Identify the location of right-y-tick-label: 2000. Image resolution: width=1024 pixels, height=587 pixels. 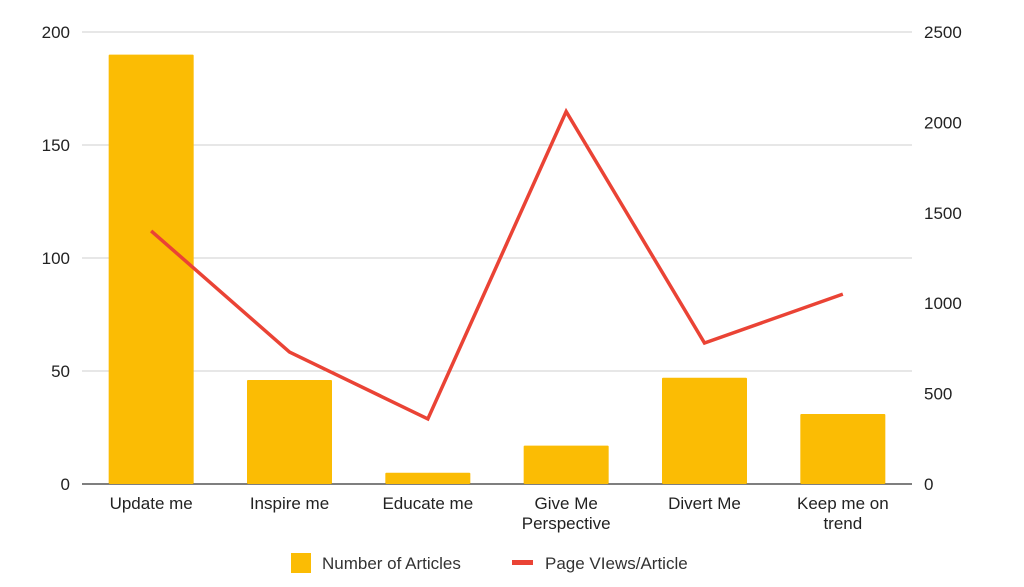
(943, 122).